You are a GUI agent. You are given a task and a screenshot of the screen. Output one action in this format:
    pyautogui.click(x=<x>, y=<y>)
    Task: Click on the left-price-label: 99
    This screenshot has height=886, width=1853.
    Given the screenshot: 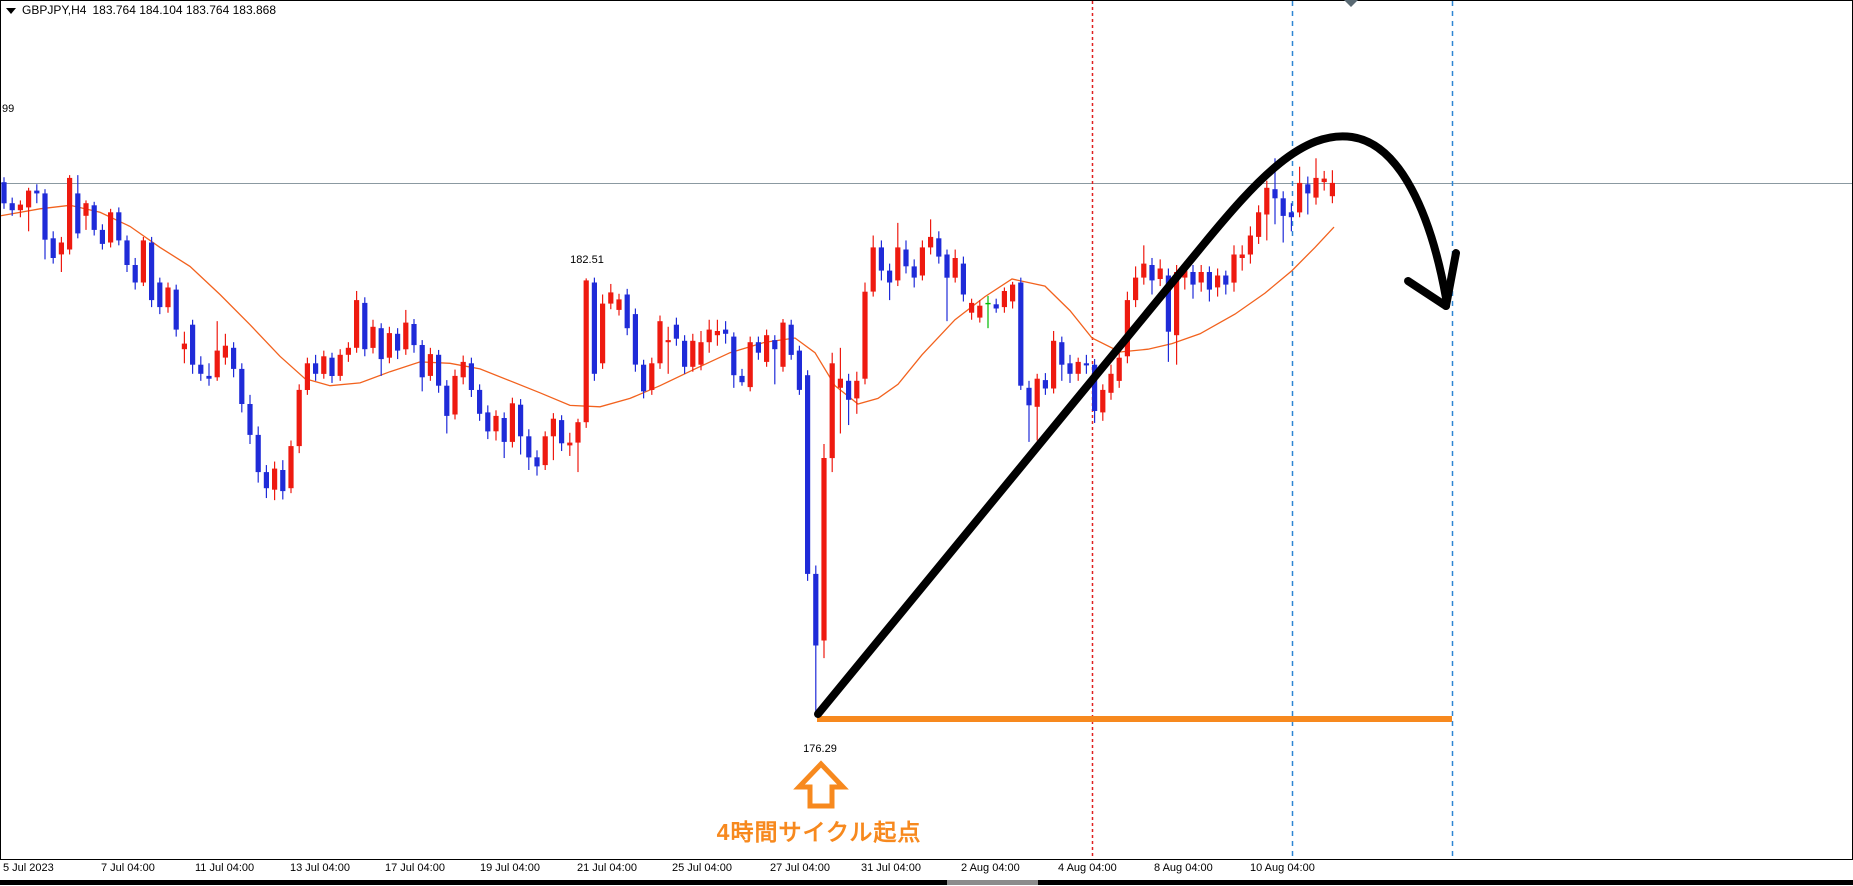 What is the action you would take?
    pyautogui.click(x=8, y=109)
    